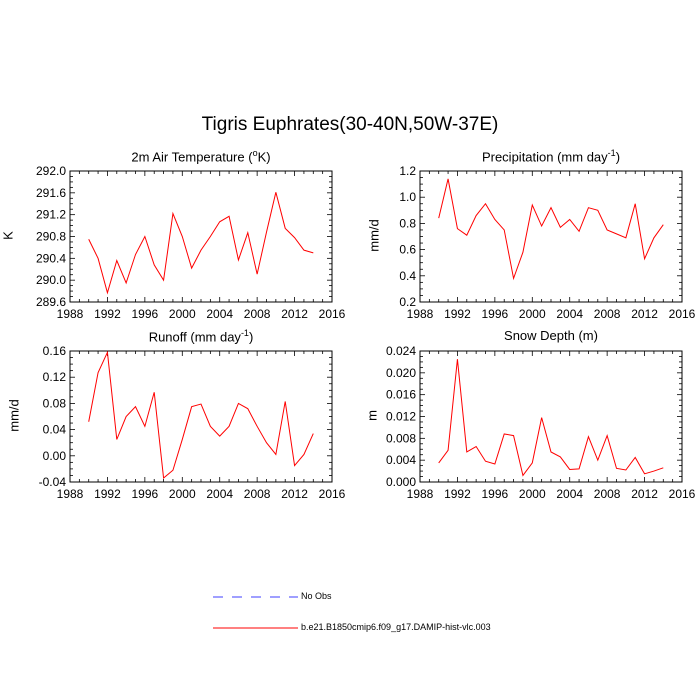 The width and height of the screenshot is (700, 700). Describe the element at coordinates (55, 403) in the screenshot. I see `y-tick-label-runoff: 0.08` at that location.